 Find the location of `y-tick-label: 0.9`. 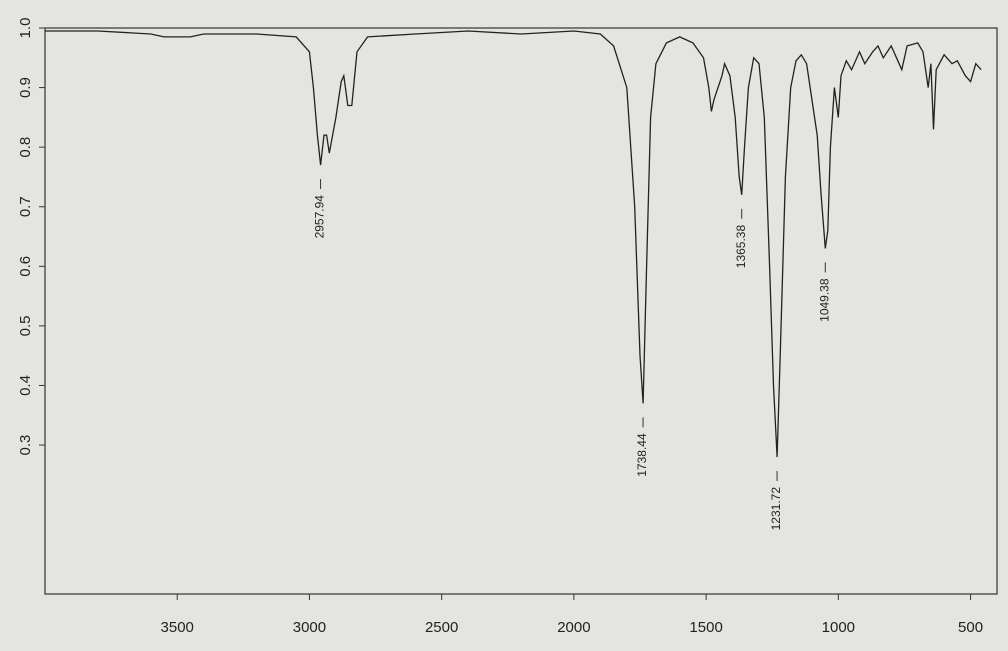

y-tick-label: 0.9 is located at coordinates (25, 87).